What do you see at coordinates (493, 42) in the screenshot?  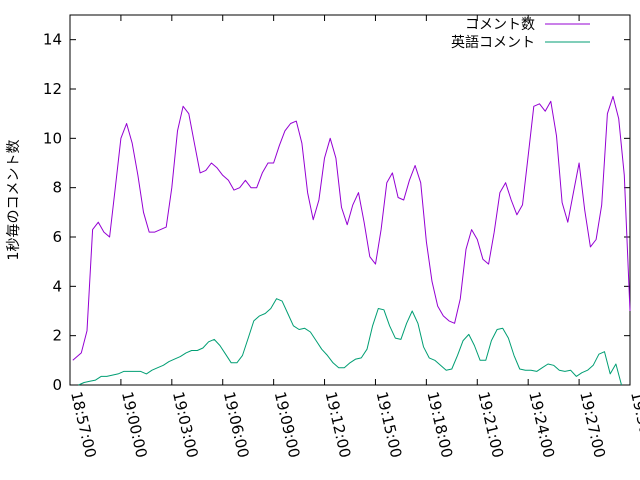 I see `legend-label: 英語コメント` at bounding box center [493, 42].